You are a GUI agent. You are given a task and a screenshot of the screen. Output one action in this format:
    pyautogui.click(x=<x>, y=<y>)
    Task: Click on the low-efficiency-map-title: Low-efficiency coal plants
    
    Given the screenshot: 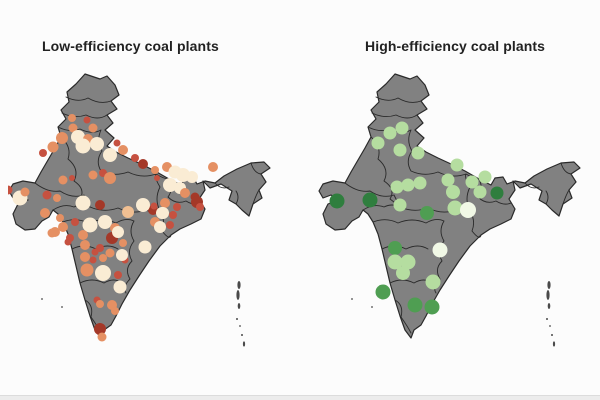 What is the action you would take?
    pyautogui.click(x=130, y=46)
    